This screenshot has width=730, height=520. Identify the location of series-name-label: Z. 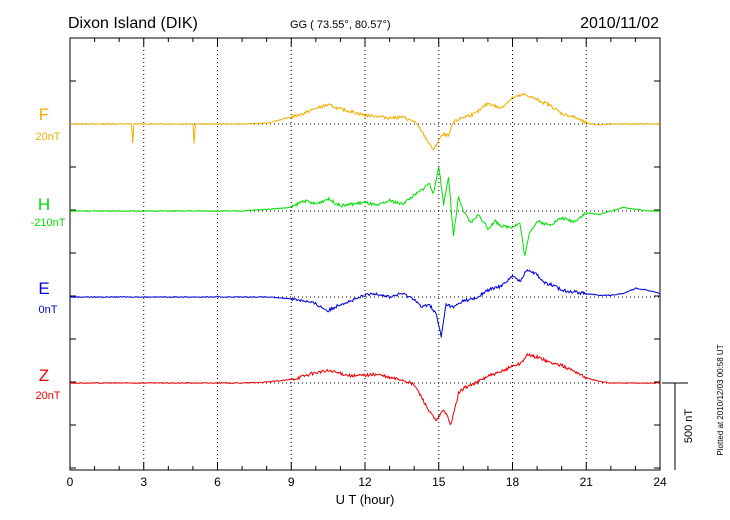
(44, 375).